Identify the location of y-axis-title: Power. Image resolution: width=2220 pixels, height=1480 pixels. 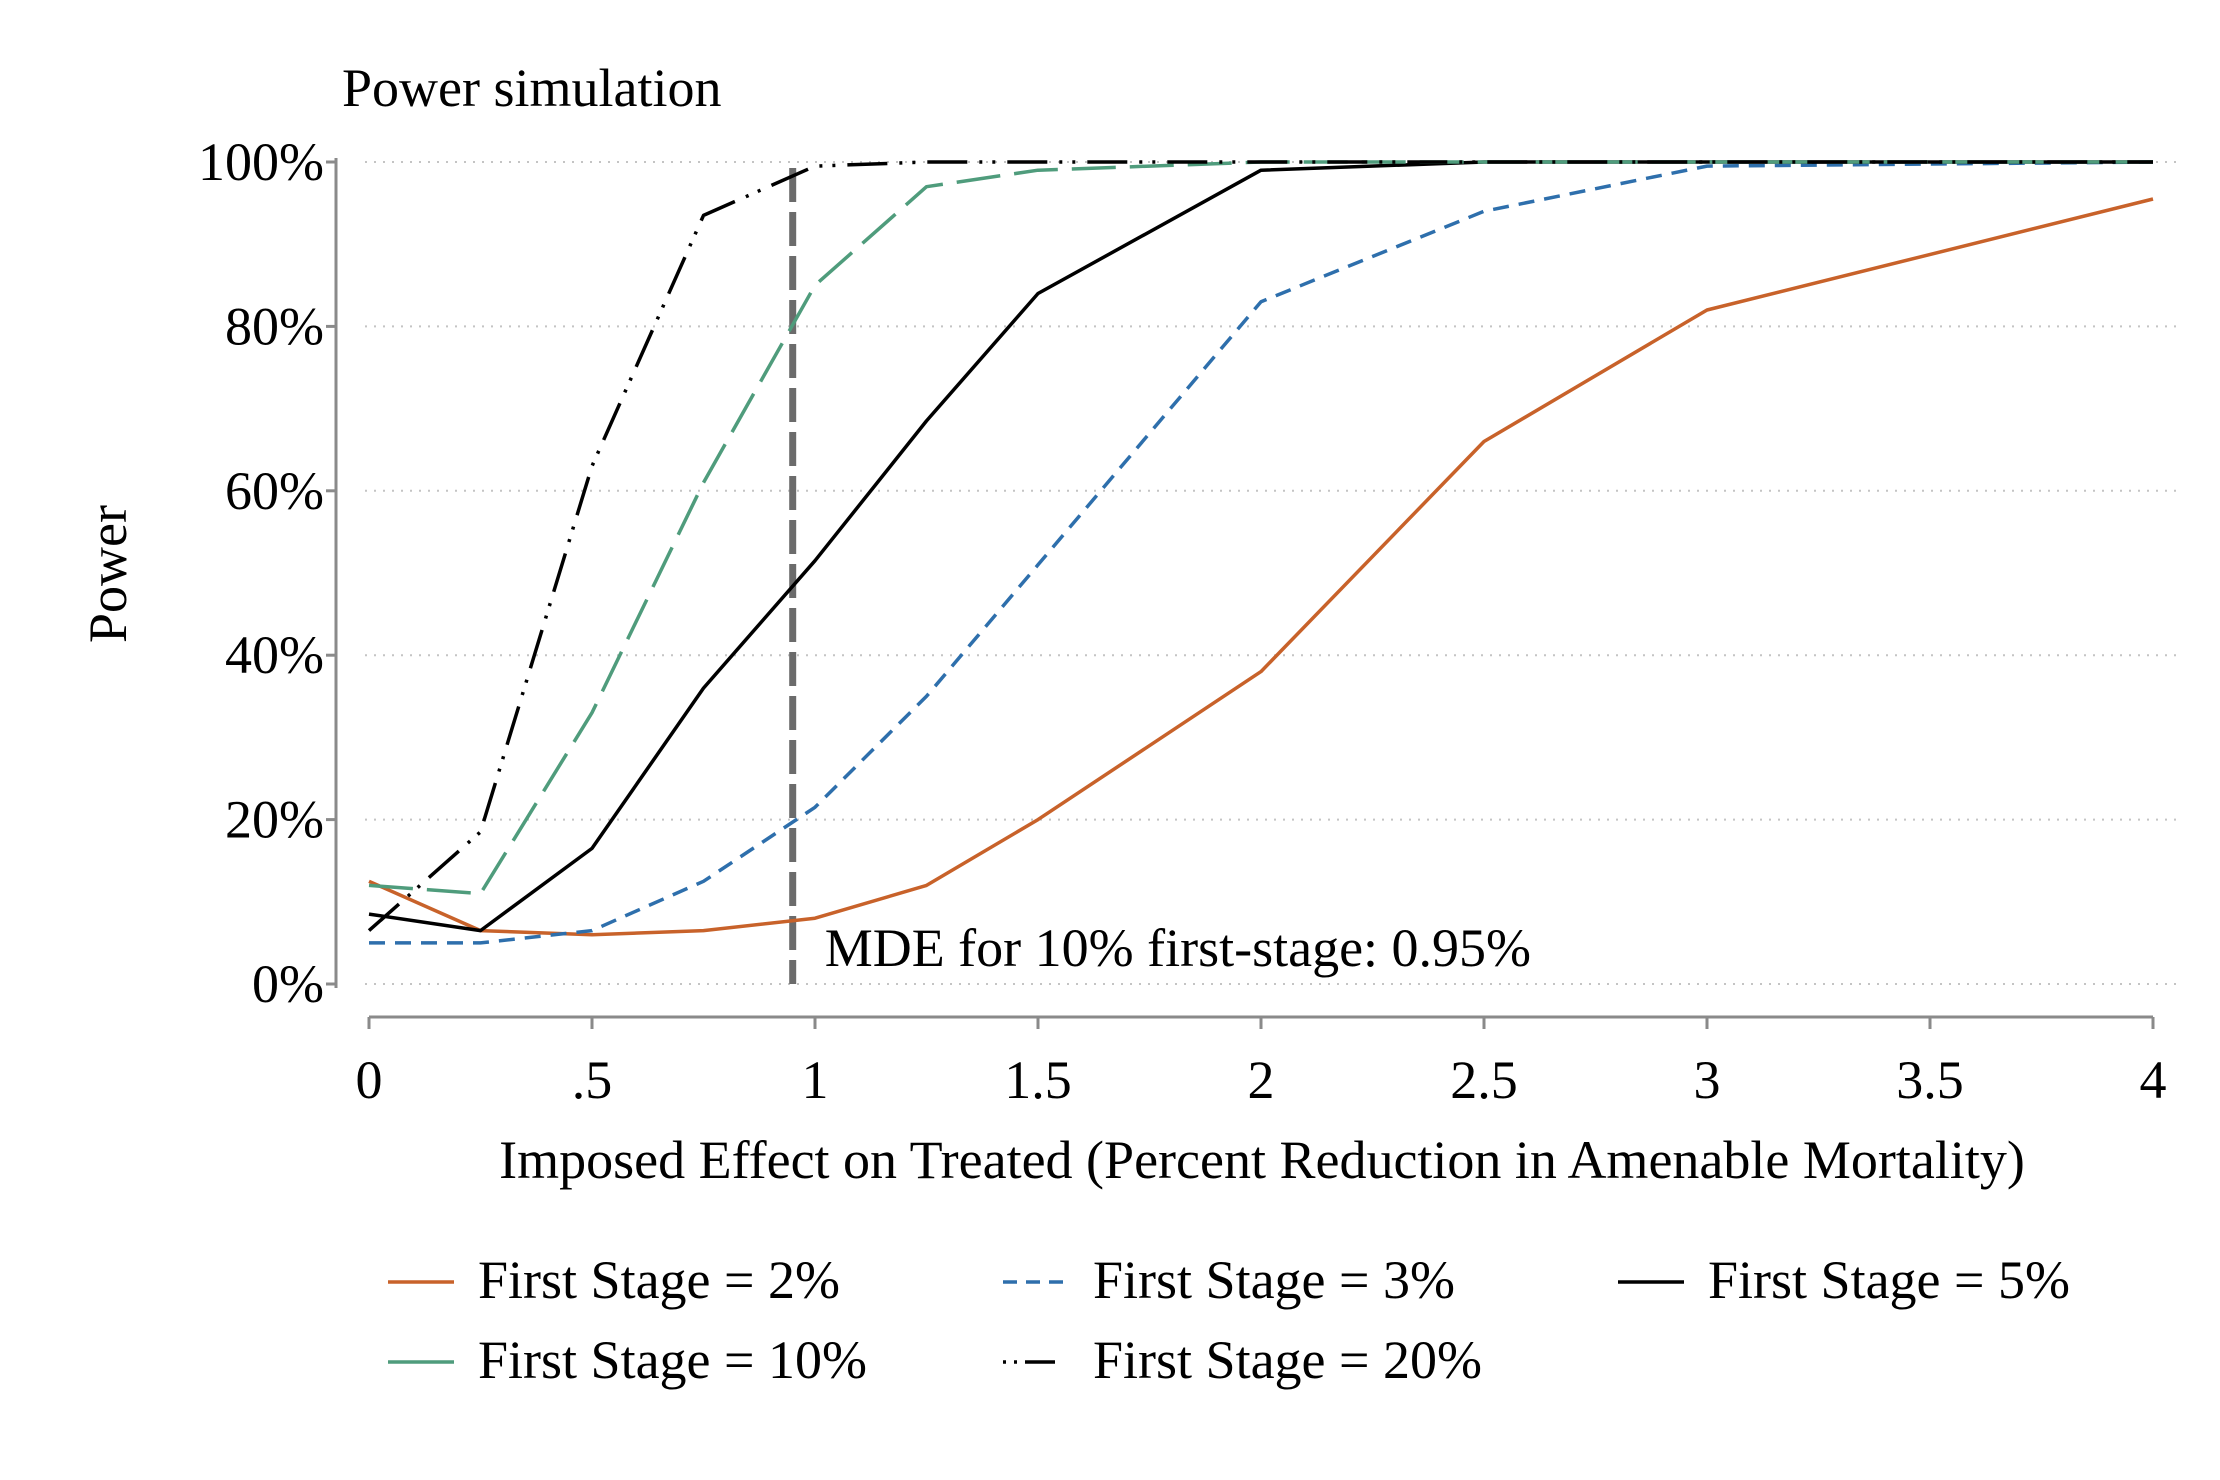
(108, 574).